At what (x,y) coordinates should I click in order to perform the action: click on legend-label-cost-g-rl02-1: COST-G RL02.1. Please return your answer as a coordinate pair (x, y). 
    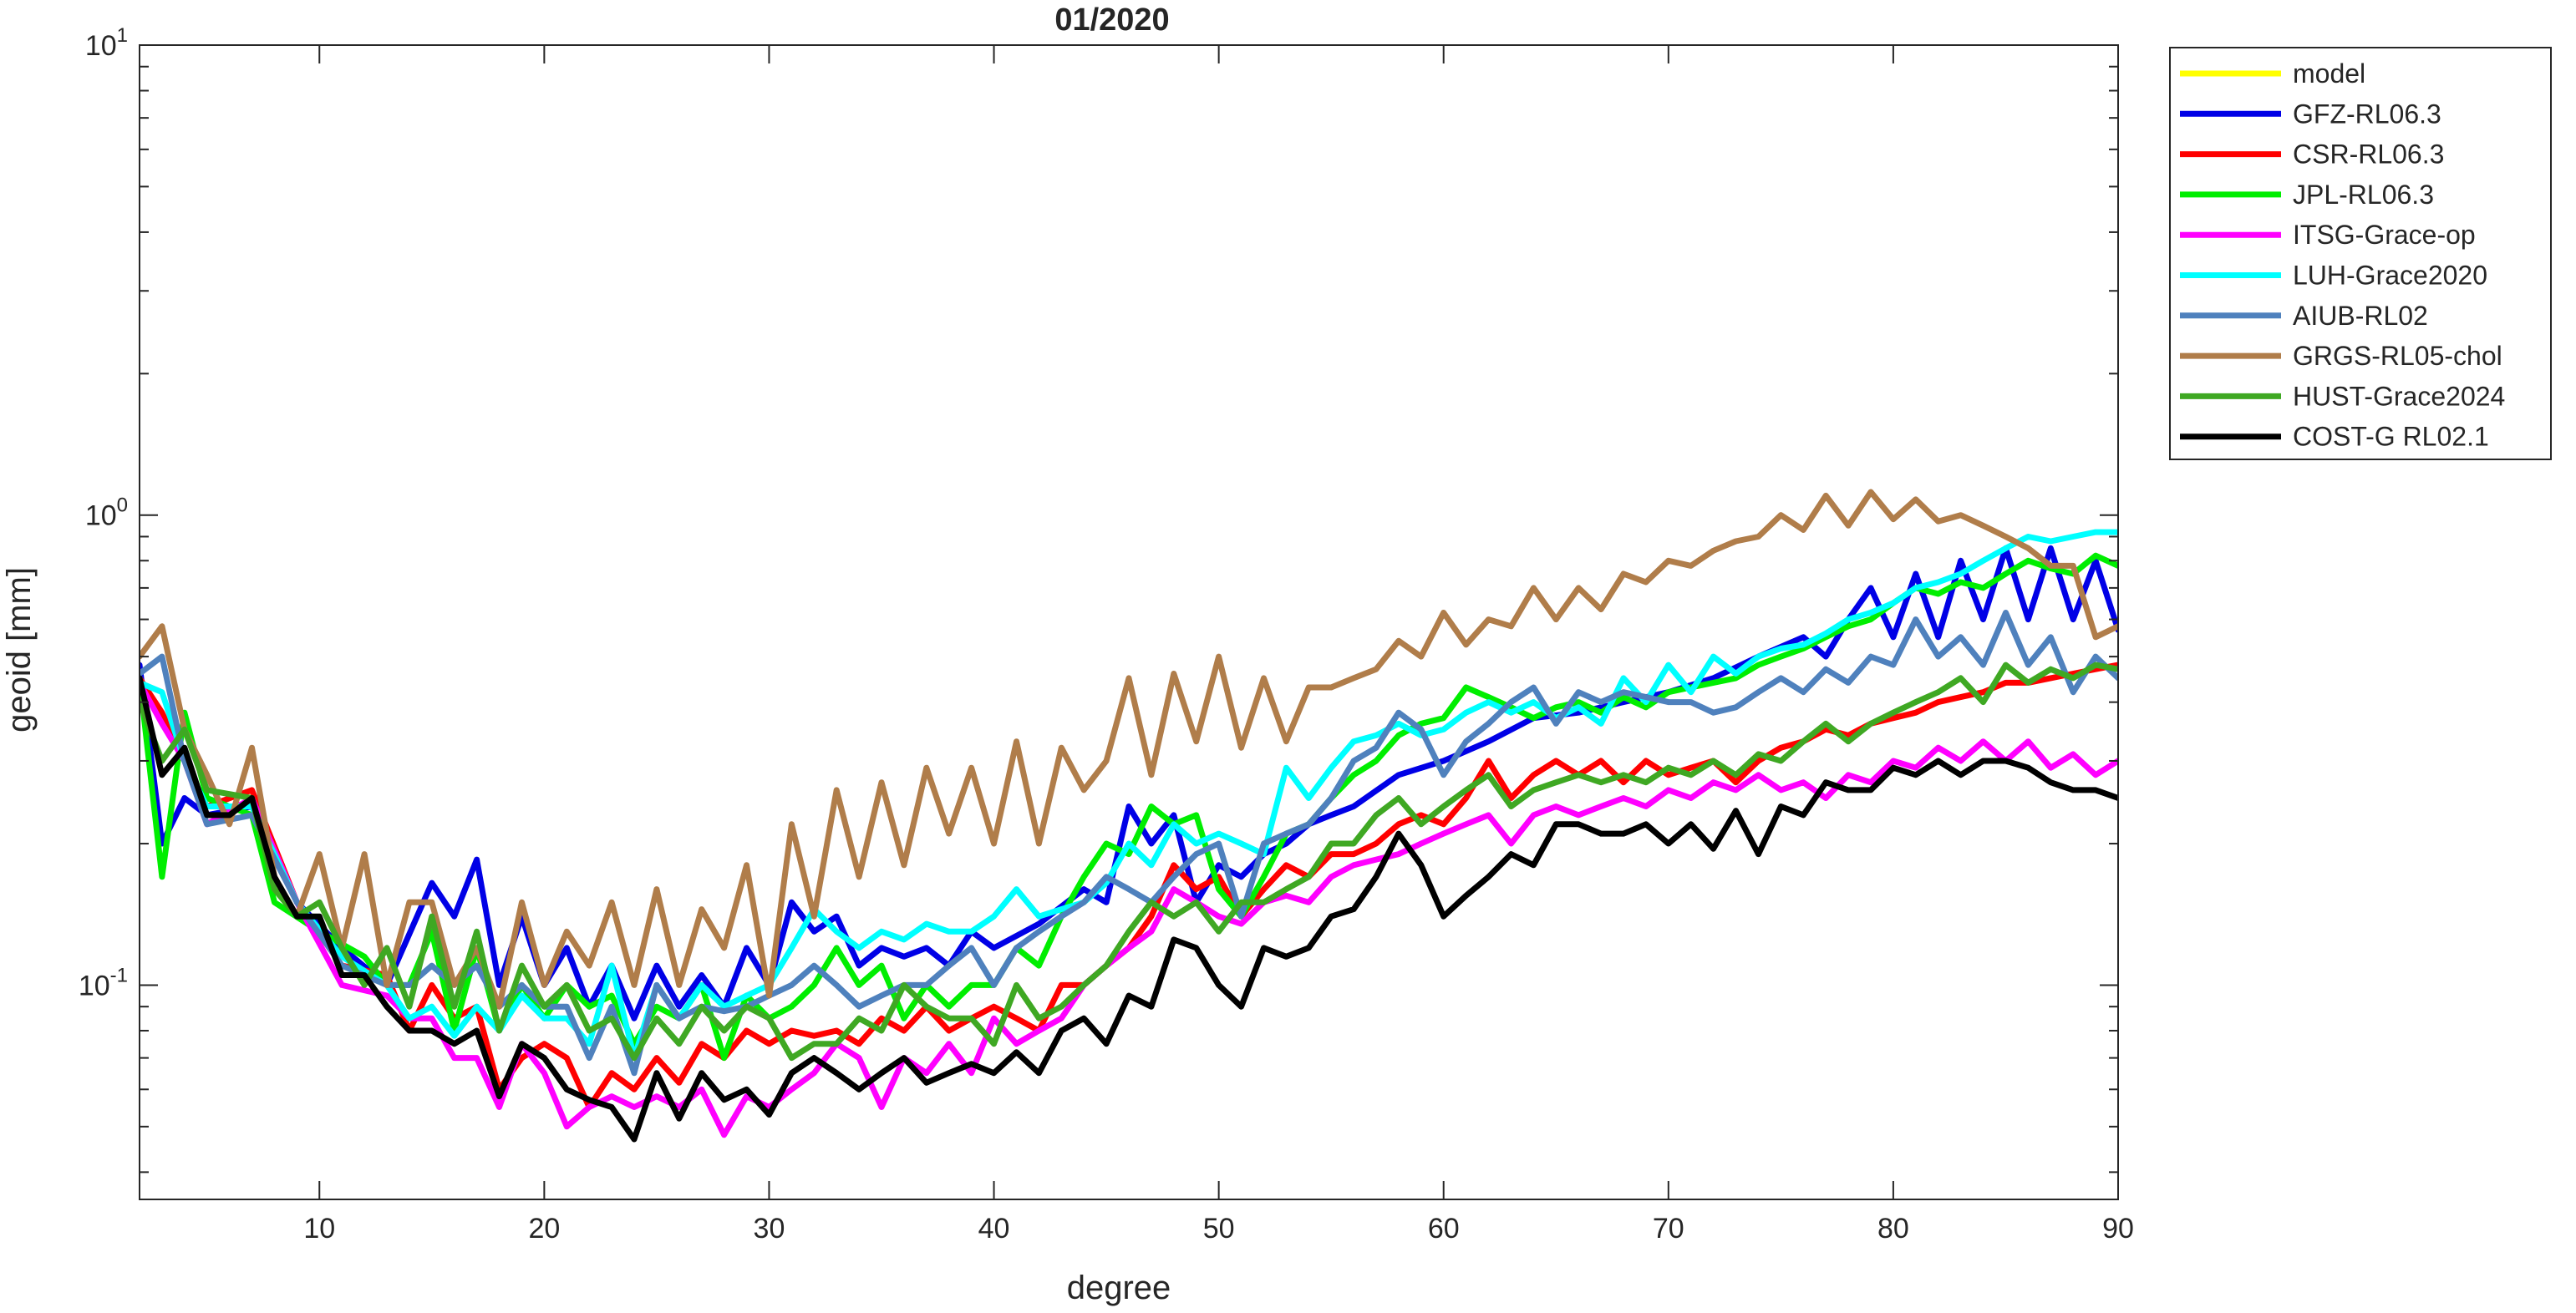
    Looking at the image, I should click on (2391, 437).